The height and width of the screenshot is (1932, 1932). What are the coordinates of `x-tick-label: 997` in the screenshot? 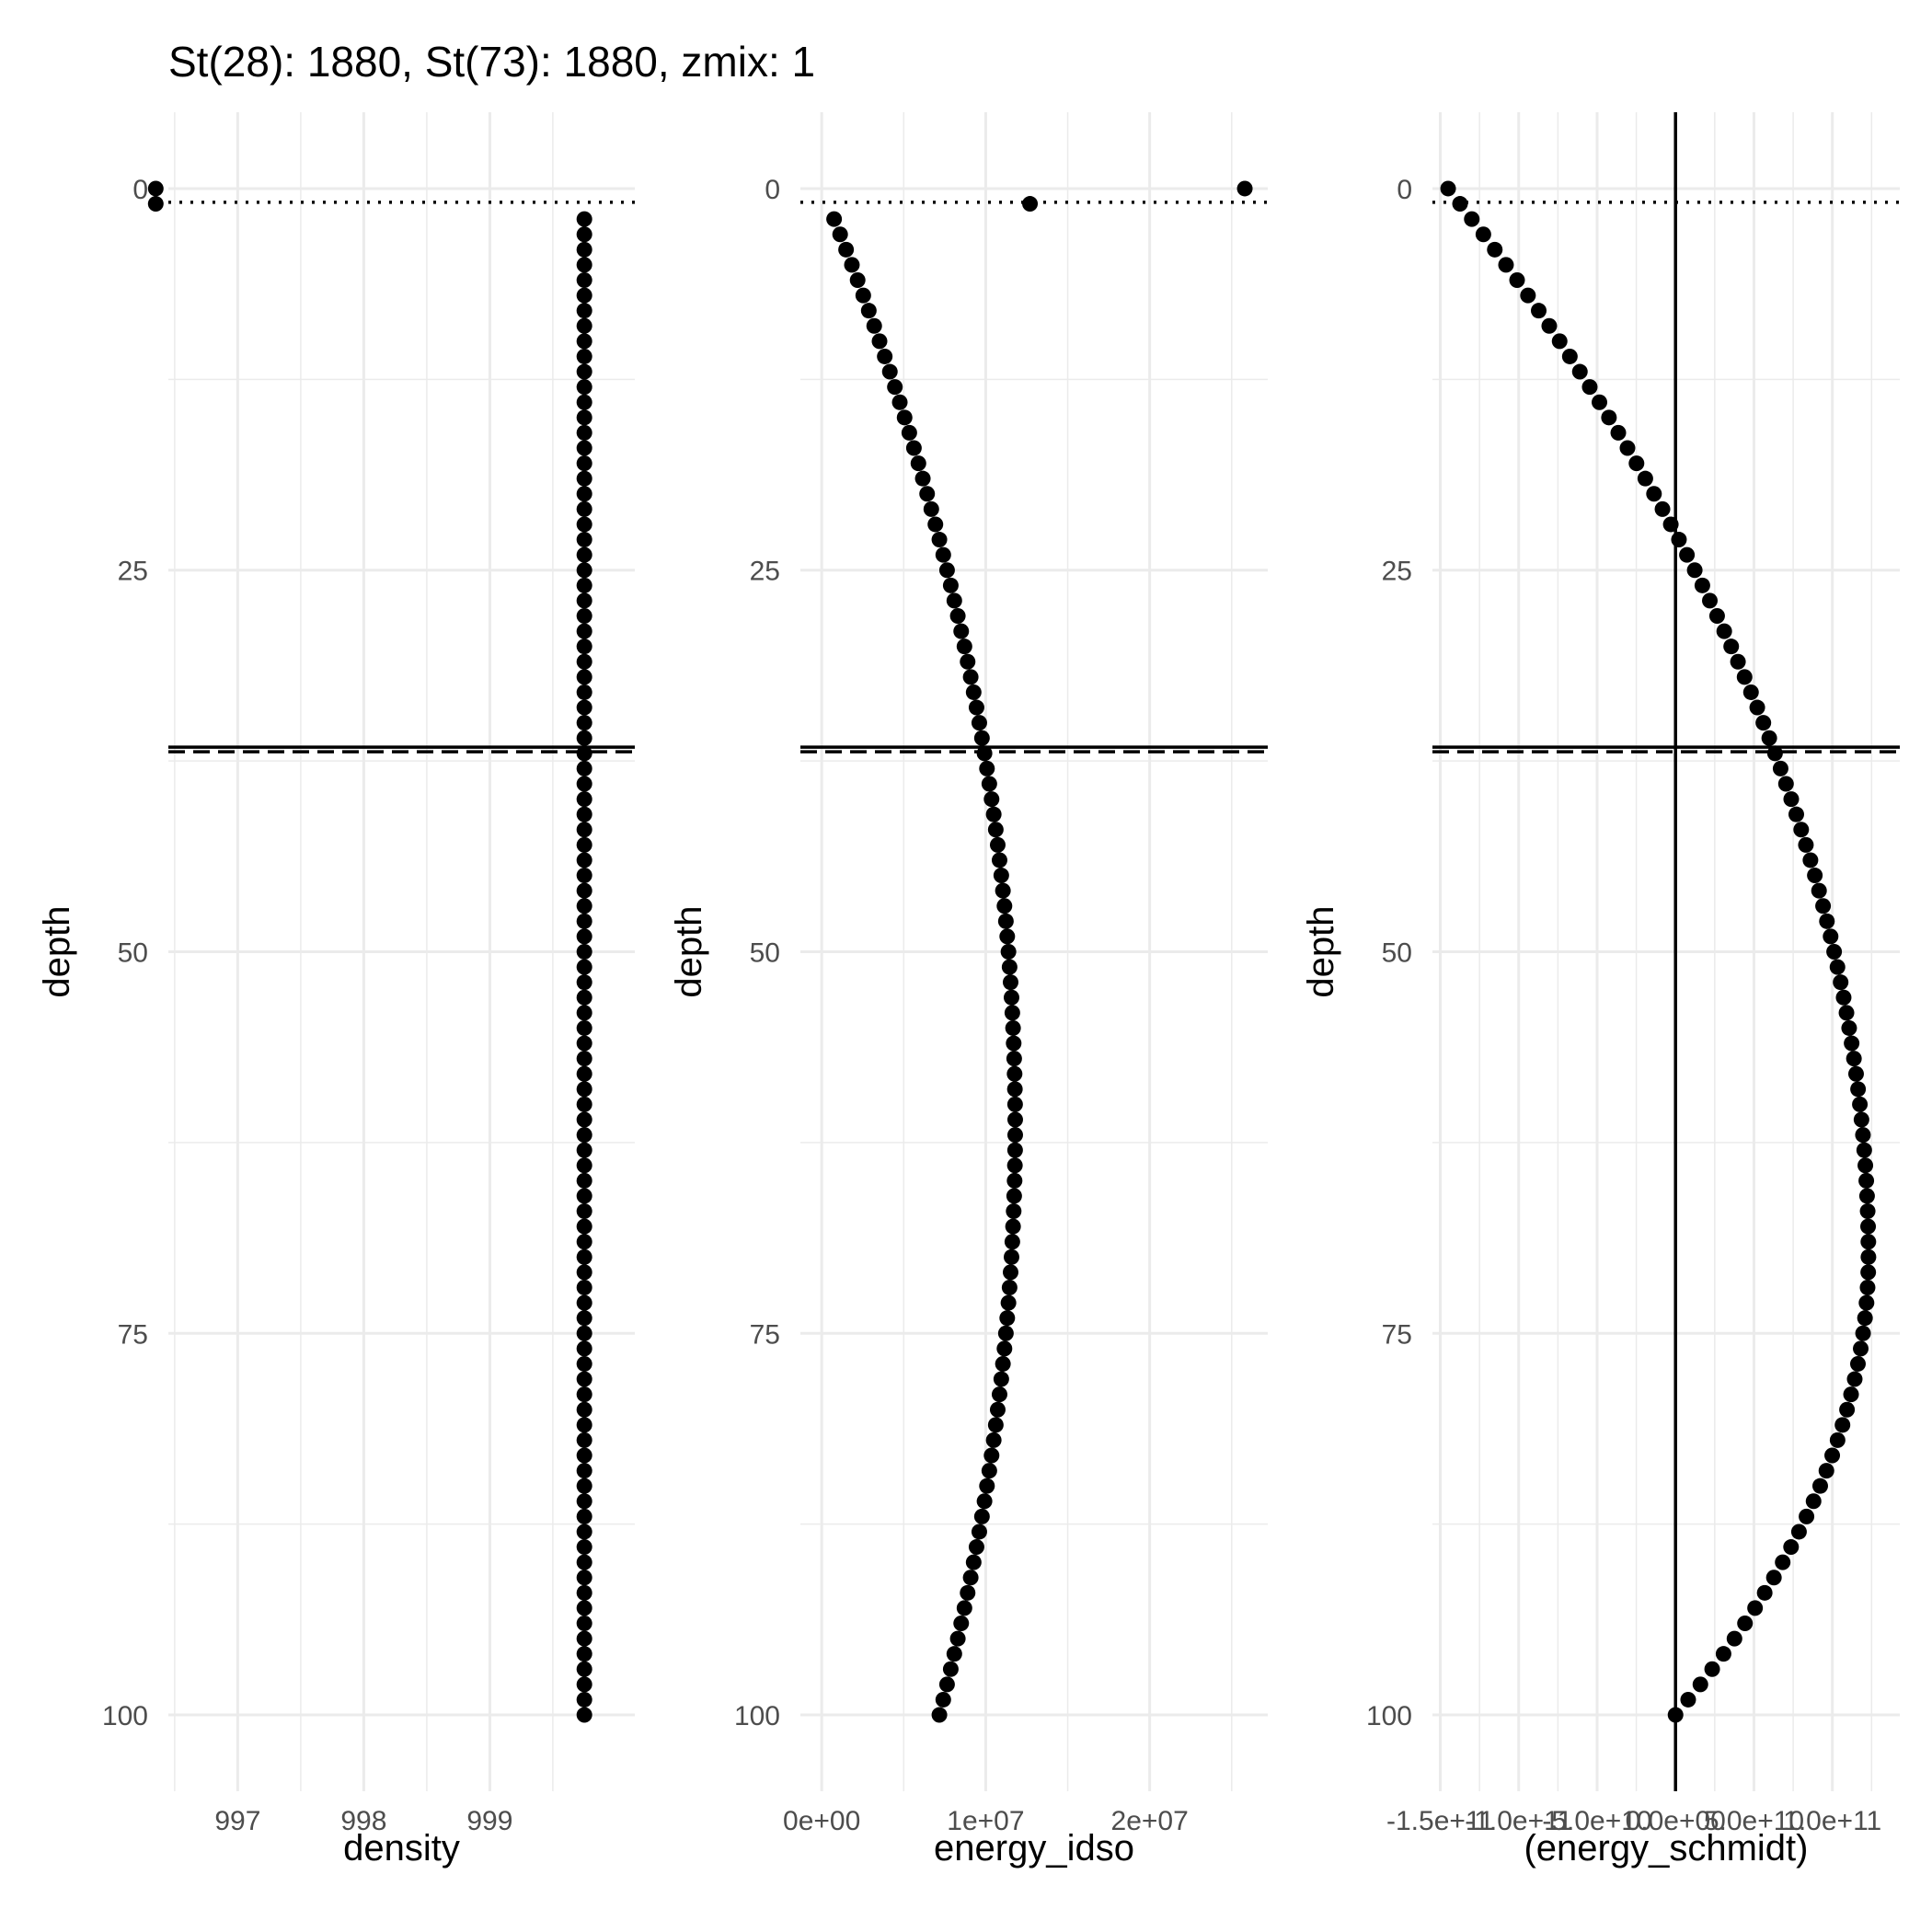 It's located at (237, 1821).